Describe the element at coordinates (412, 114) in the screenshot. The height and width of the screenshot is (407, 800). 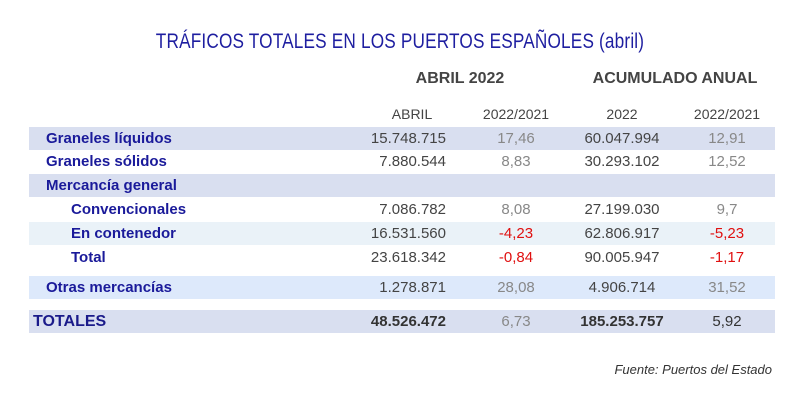
I see `col-header-abril: ABRIL` at that location.